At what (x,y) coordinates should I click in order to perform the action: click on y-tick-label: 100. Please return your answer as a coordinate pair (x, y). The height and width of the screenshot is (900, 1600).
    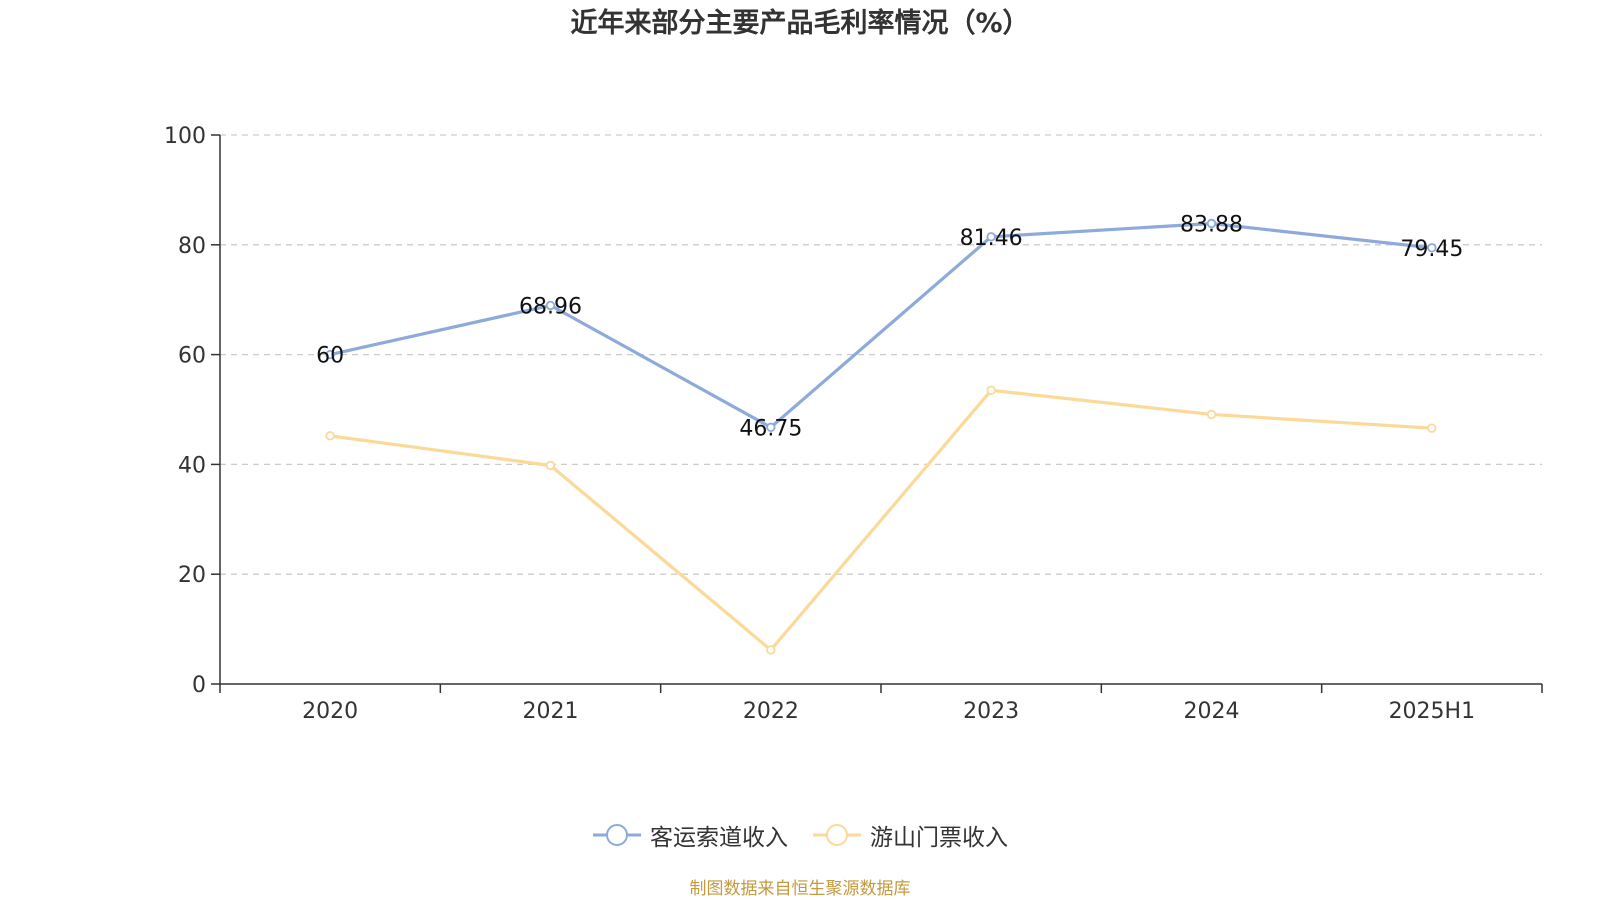
    Looking at the image, I should click on (185, 136).